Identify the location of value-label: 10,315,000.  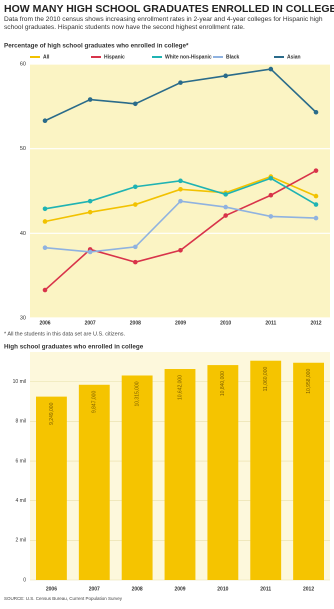
(137, 393).